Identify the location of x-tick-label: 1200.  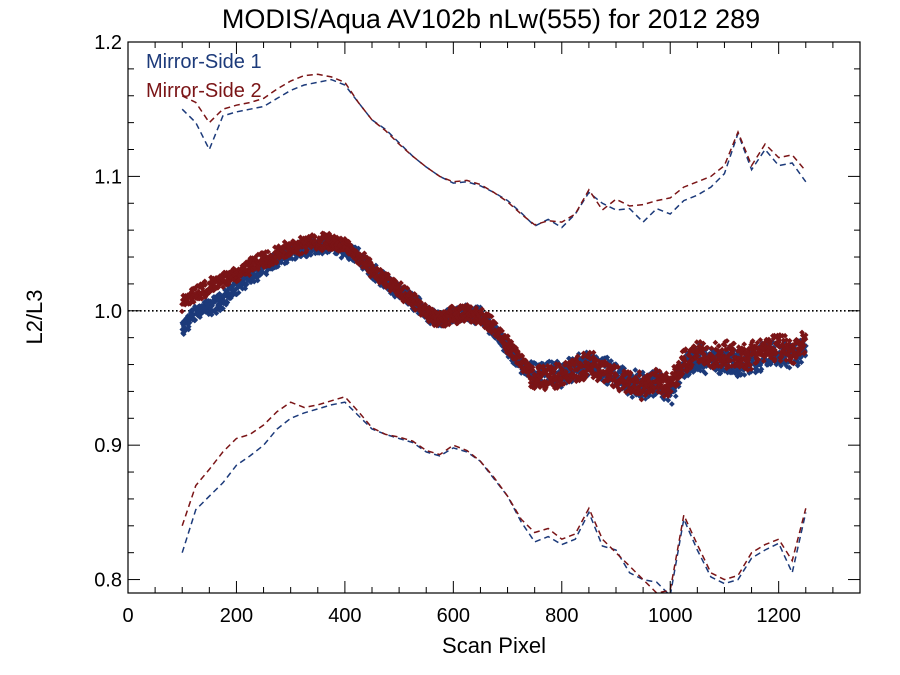
(778, 616).